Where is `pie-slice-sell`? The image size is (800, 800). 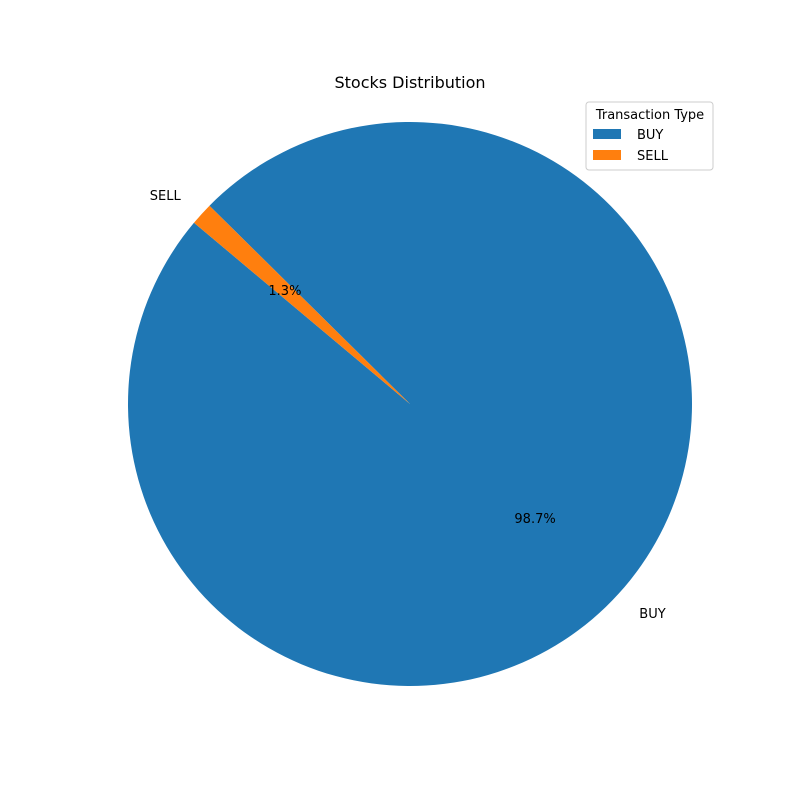 pie-slice-sell is located at coordinates (301, 304).